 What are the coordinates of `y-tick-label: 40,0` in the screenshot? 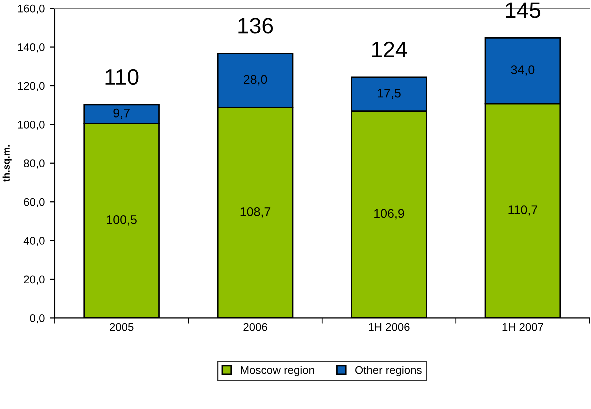 It's located at (34, 241).